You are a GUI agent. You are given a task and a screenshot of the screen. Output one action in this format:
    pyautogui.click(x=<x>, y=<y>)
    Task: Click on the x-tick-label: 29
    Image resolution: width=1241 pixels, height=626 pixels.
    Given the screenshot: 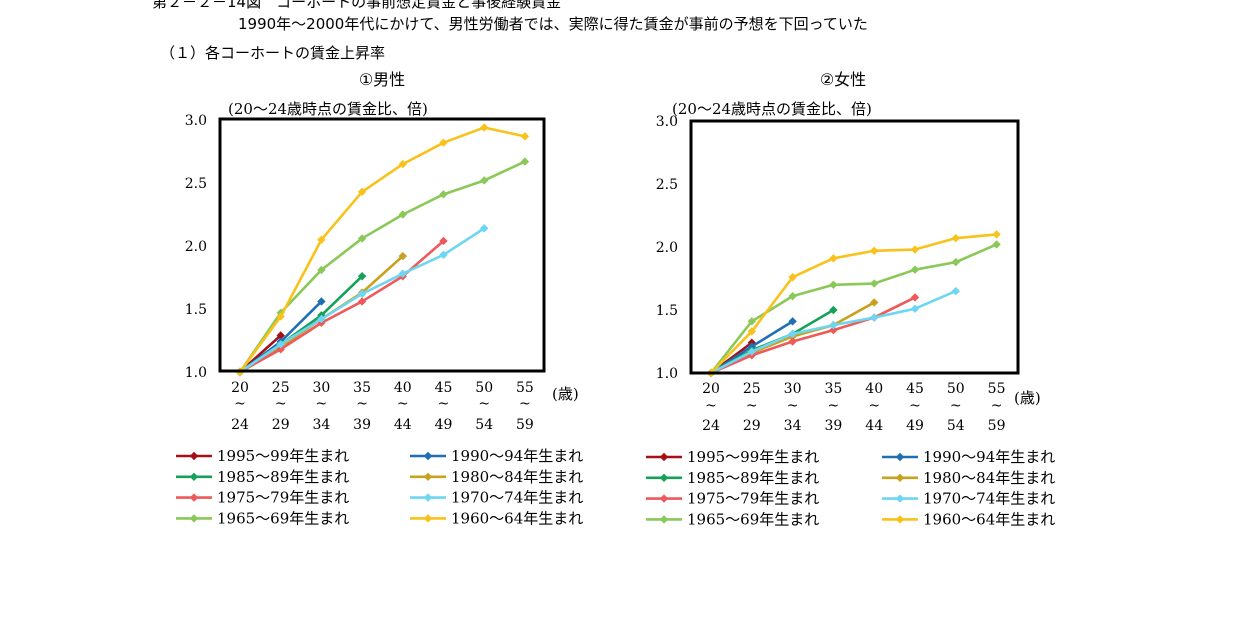 What is the action you would take?
    pyautogui.click(x=281, y=425)
    